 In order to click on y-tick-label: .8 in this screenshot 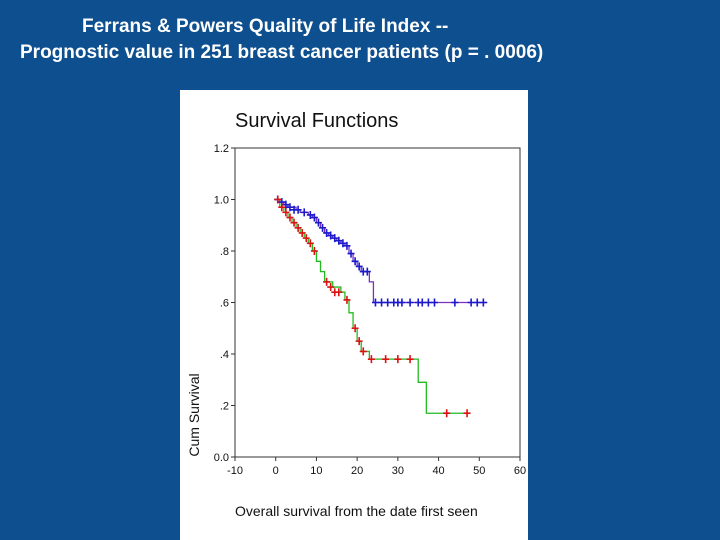, I will do `click(224, 252)`.